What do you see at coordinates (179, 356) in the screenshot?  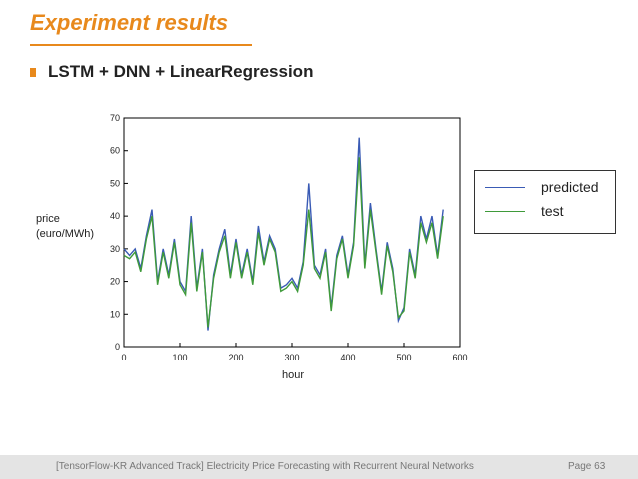 I see `x-tick-label: 100` at bounding box center [179, 356].